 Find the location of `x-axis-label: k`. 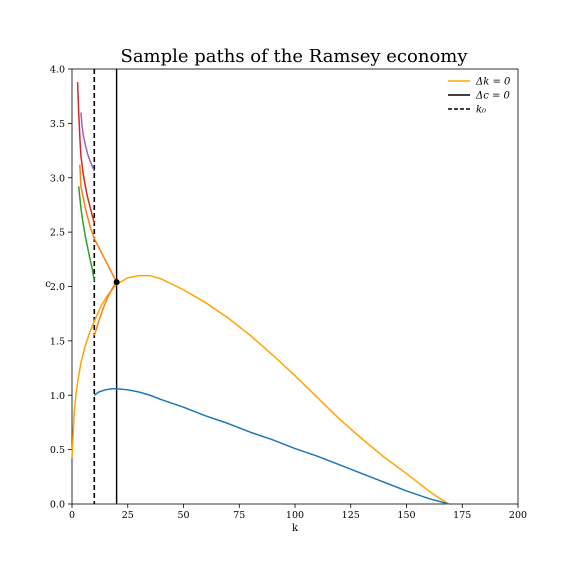

x-axis-label: k is located at coordinates (295, 528).